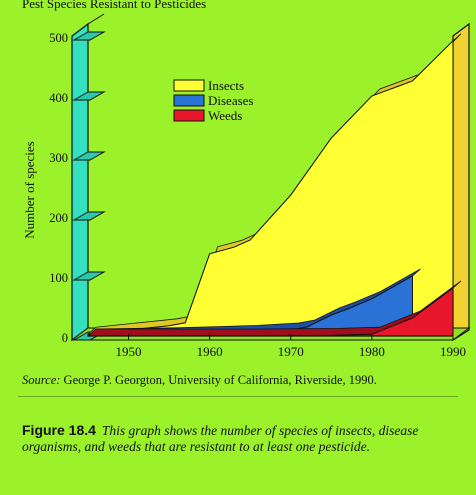 Image resolution: width=476 pixels, height=495 pixels. What do you see at coordinates (58, 218) in the screenshot?
I see `y-tick-label: 200` at bounding box center [58, 218].